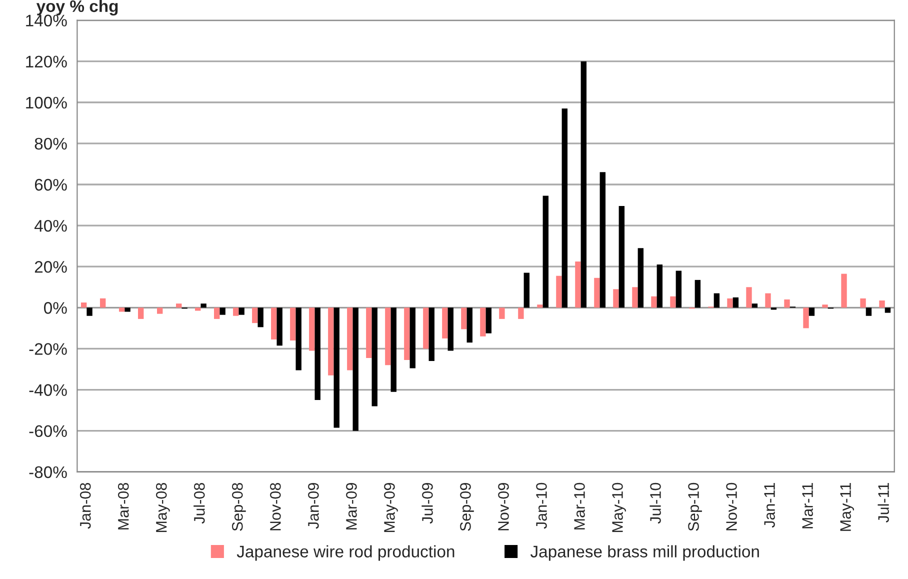 This screenshot has width=908, height=579. I want to click on y-tick-label: 60%, so click(50, 184).